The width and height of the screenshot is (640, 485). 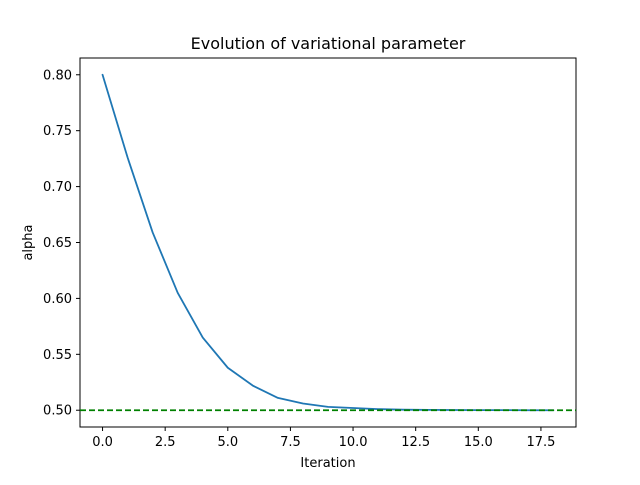 I want to click on y-tick-label: 0.75, so click(x=57, y=131).